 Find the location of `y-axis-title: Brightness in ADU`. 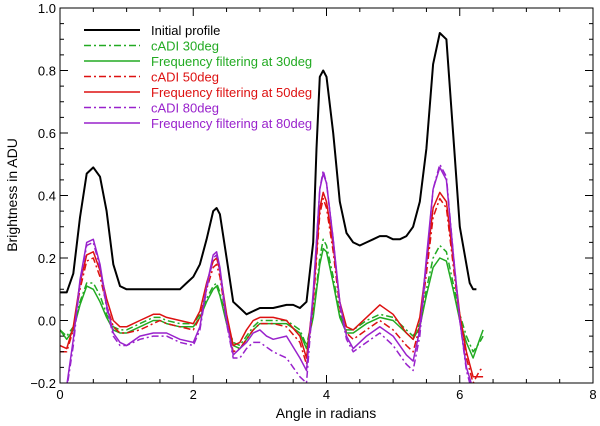

y-axis-title: Brightness in ADU is located at coordinates (12, 195).